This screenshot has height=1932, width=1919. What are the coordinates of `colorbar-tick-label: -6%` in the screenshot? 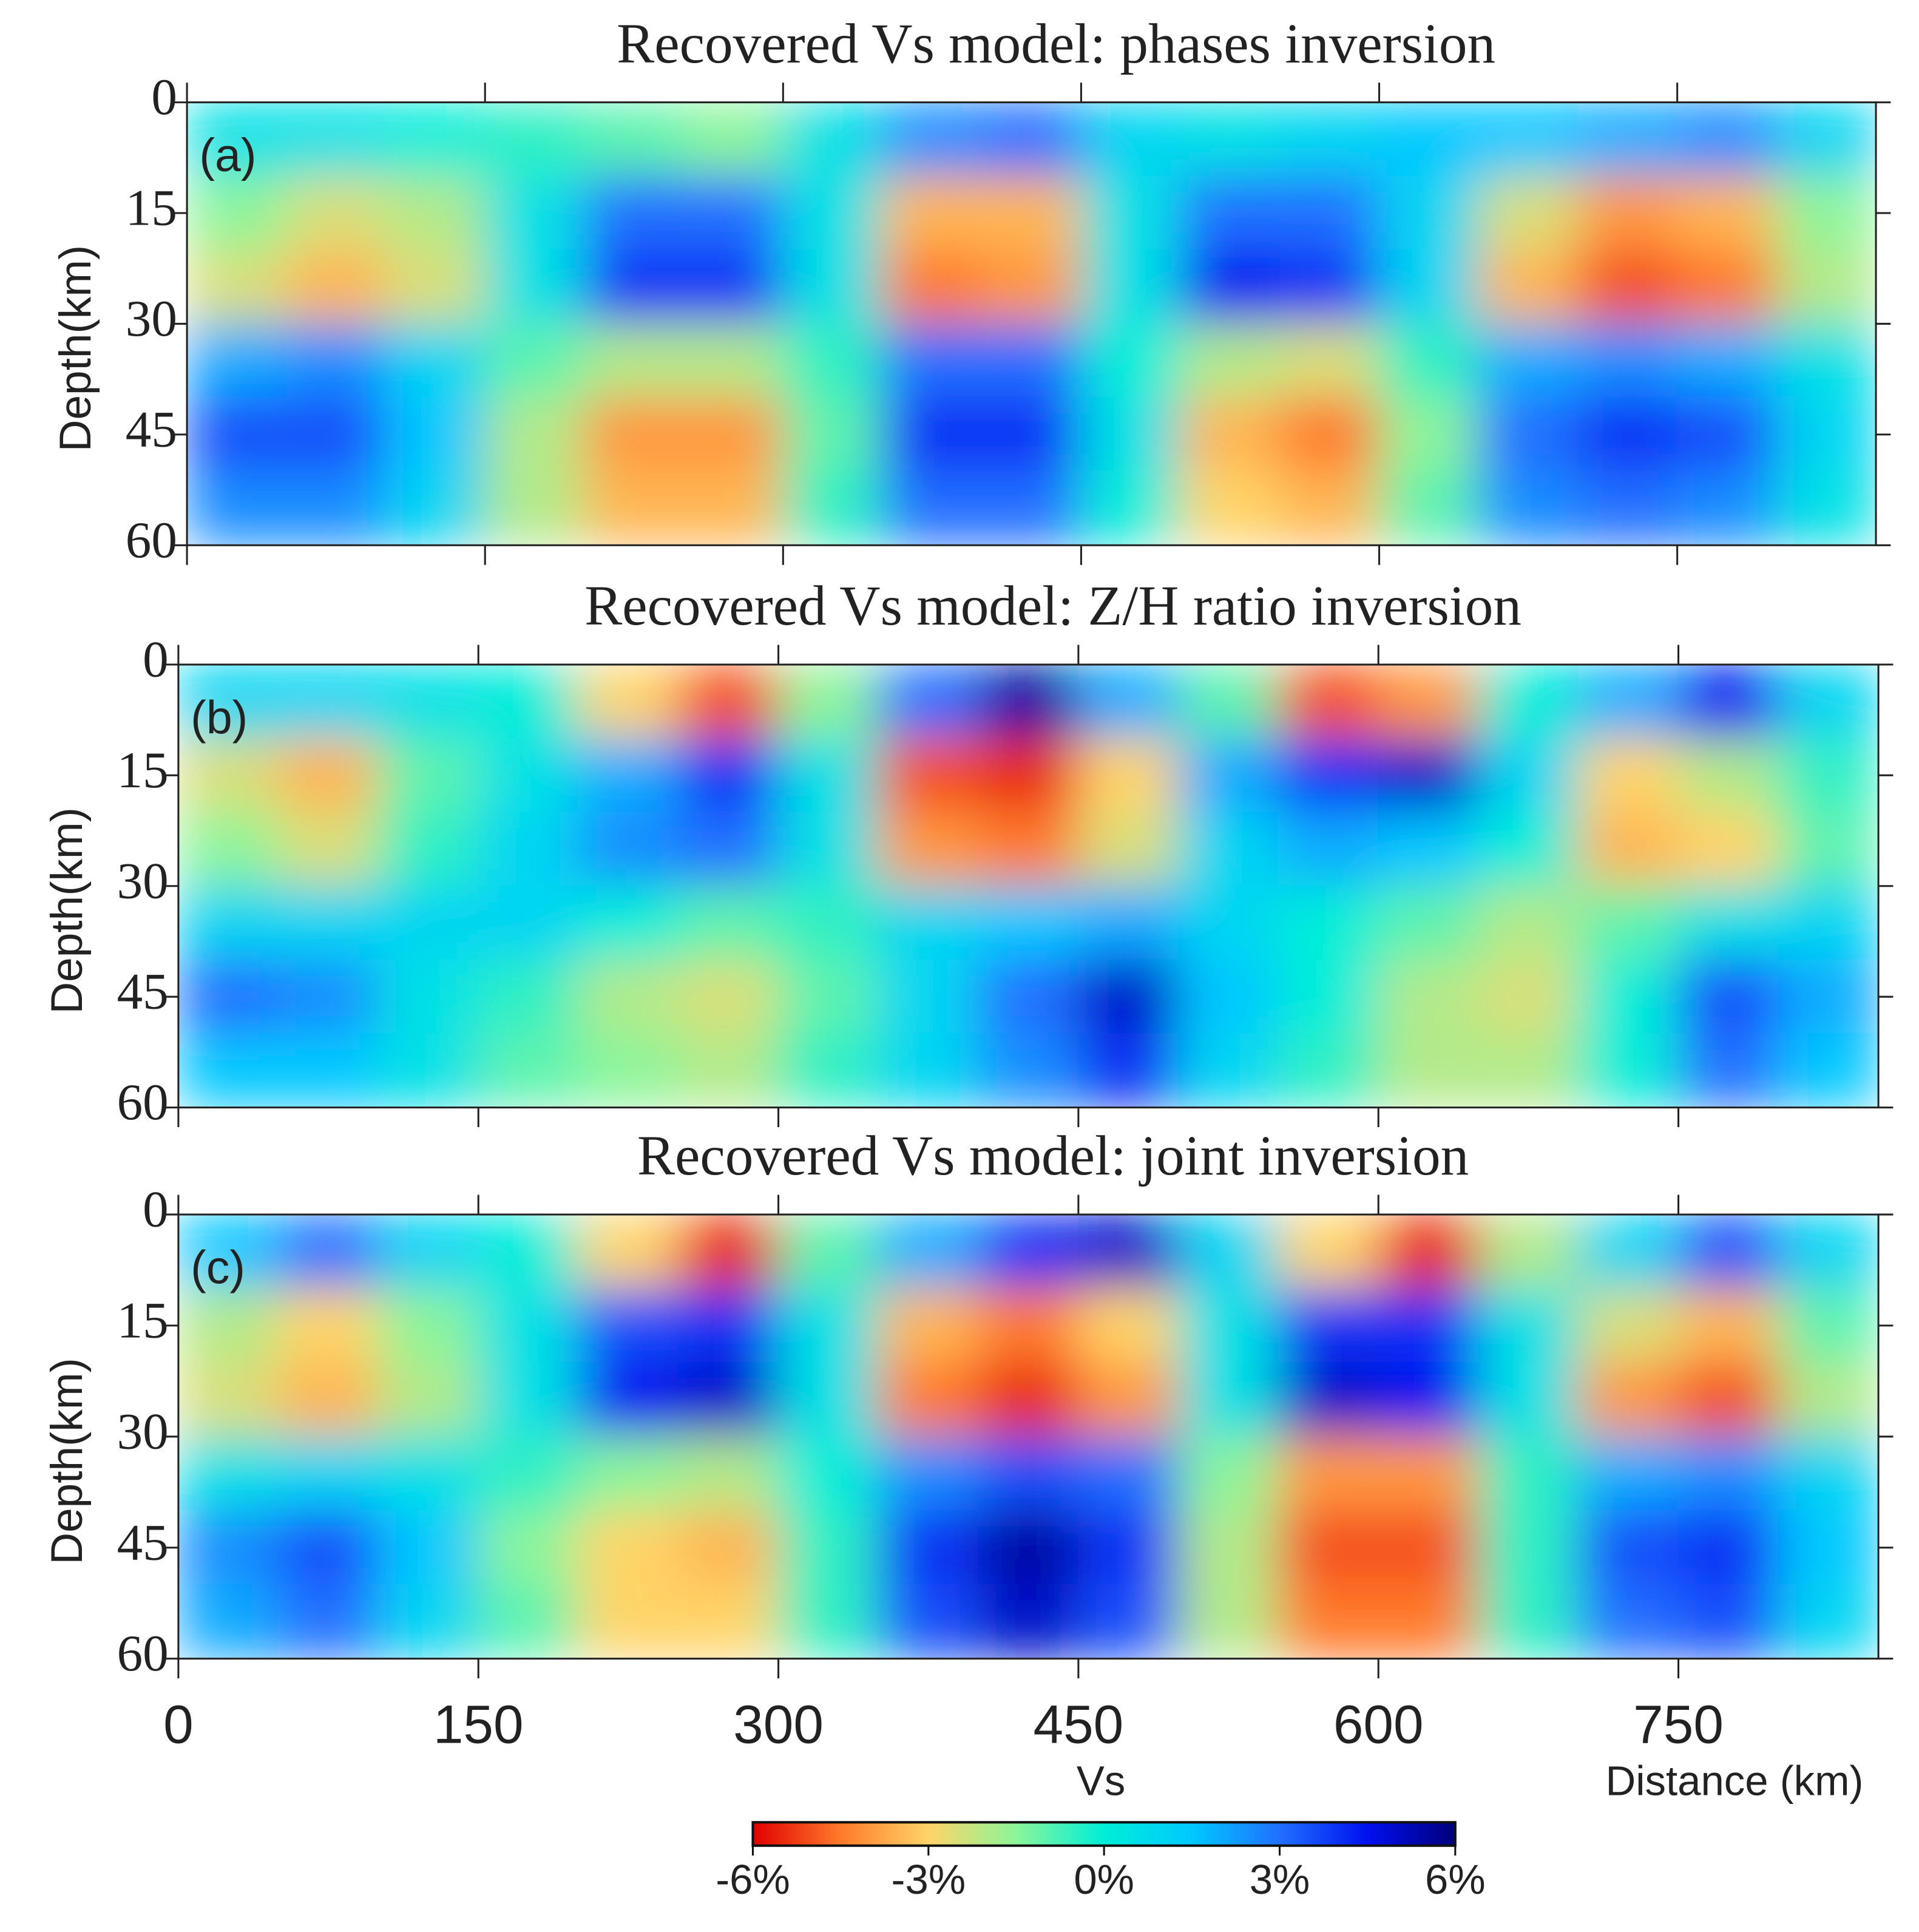 It's located at (753, 1880).